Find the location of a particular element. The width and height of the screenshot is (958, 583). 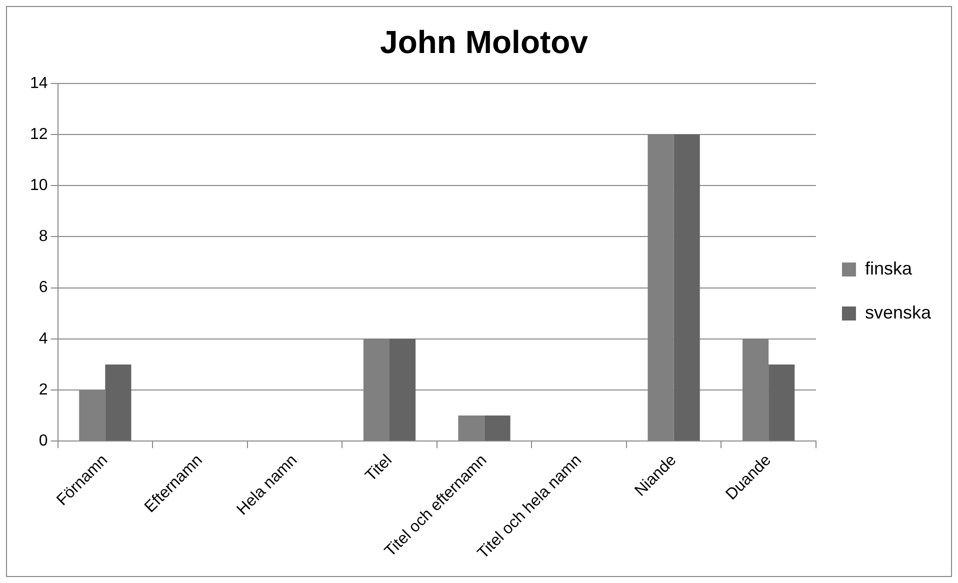

y-tick-label: 12 is located at coordinates (39, 134).